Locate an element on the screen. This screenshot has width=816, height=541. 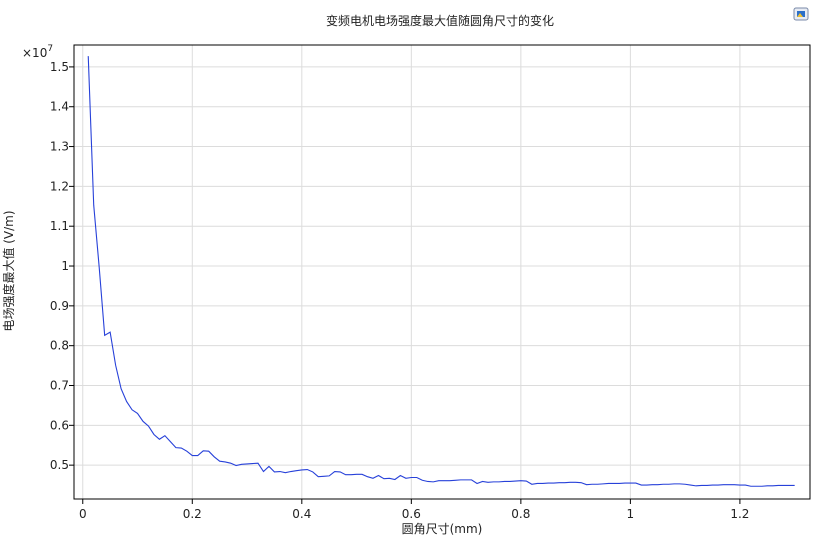
x-tick-label: 0.8 is located at coordinates (520, 514).